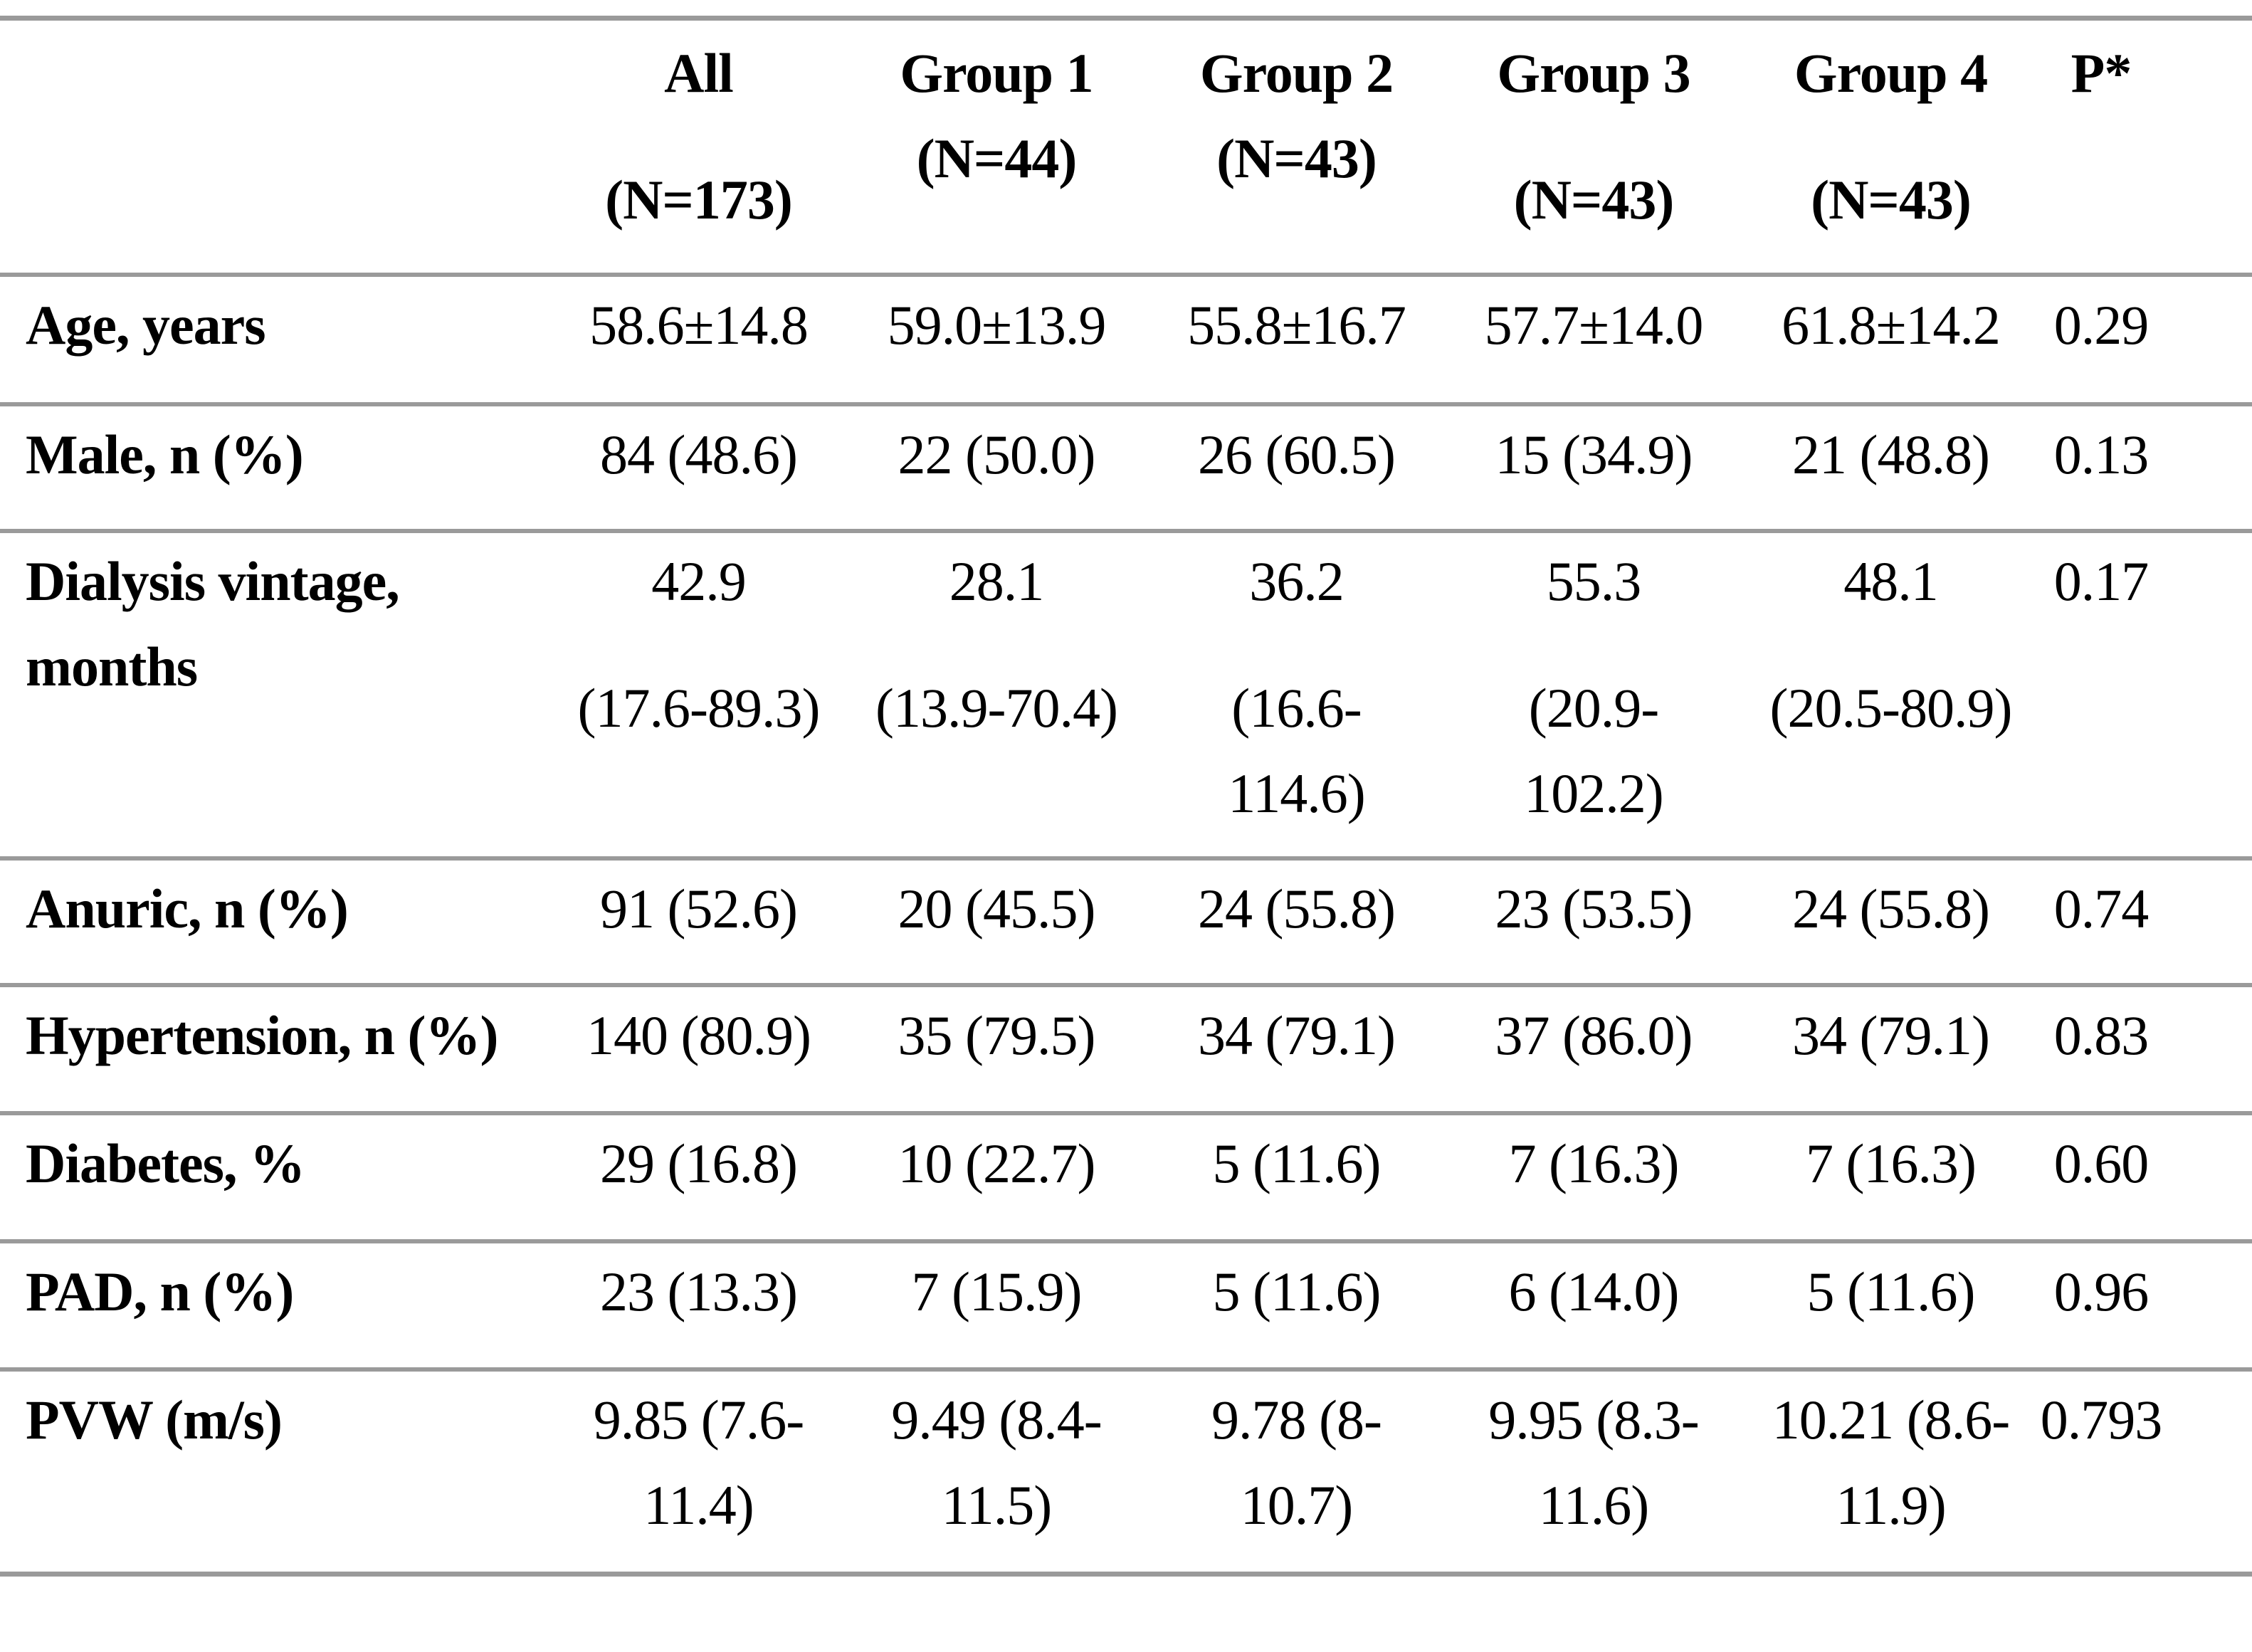 The image size is (2252, 1652). What do you see at coordinates (1594, 1471) in the screenshot?
I see `cell-pvw-group3: 9.95 (8.3- 11.6)` at bounding box center [1594, 1471].